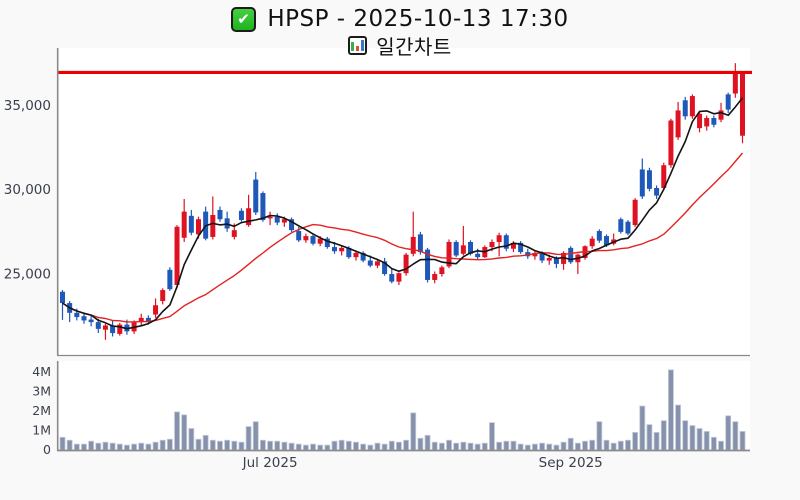  I want to click on check-icon: ✔, so click(244, 19).